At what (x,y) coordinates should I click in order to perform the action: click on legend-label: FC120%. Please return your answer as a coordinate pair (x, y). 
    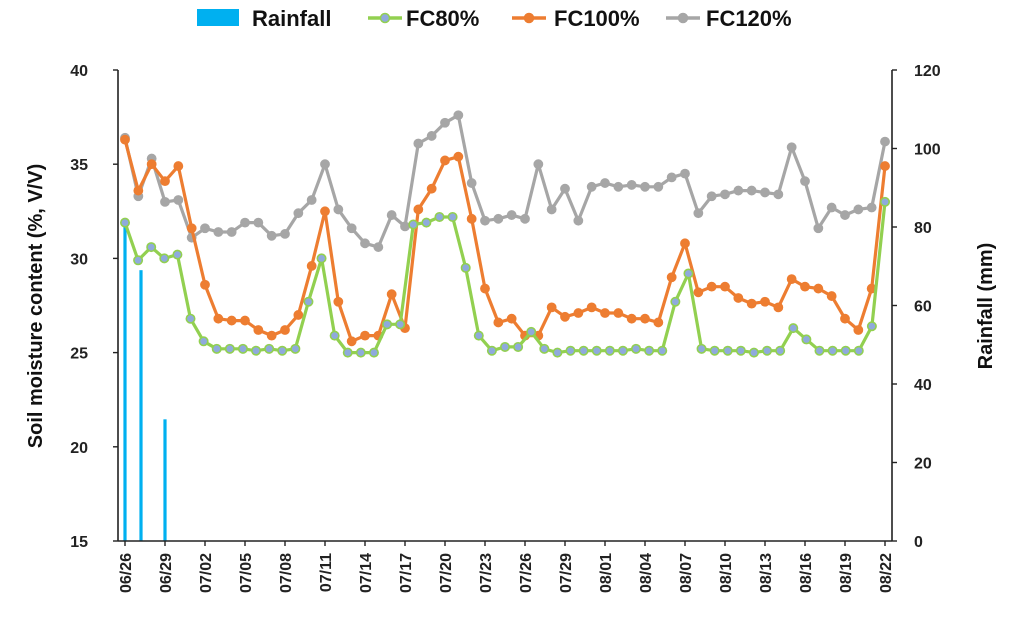
    Looking at the image, I should click on (749, 18).